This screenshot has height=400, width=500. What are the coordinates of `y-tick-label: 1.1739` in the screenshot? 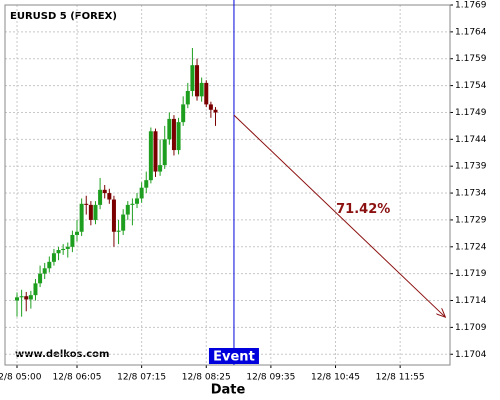 It's located at (471, 167).